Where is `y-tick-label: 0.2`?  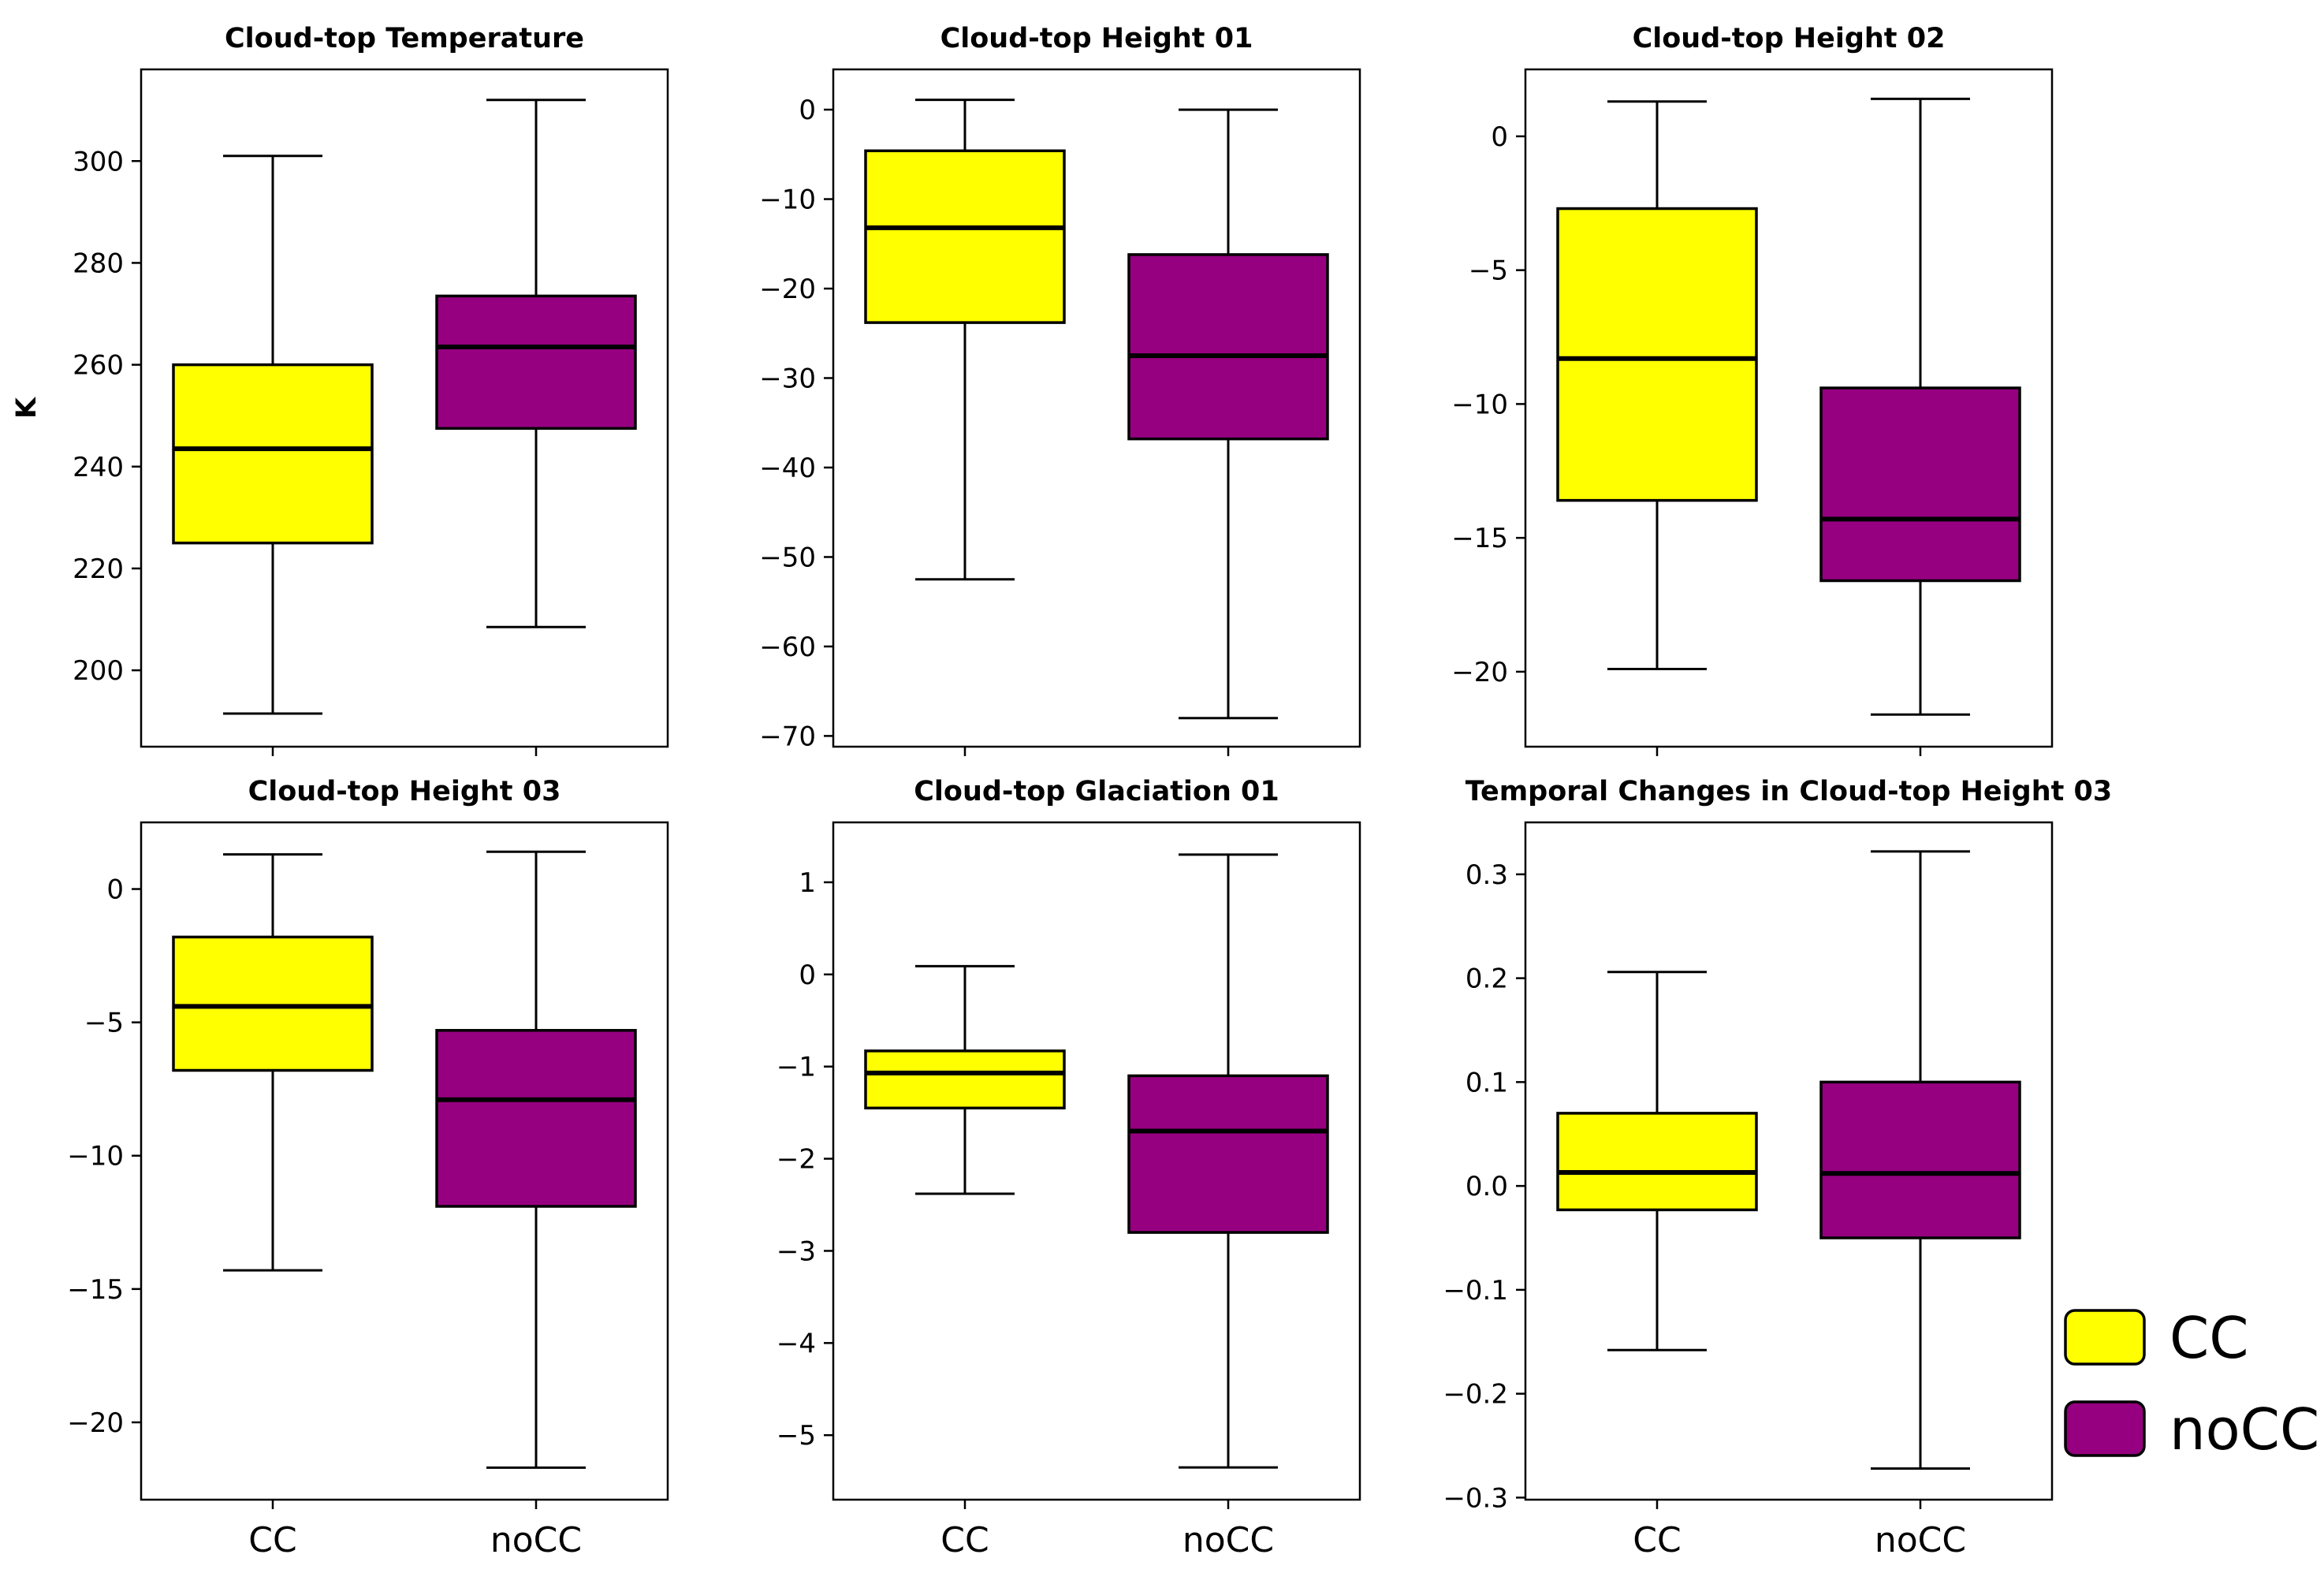 y-tick-label: 0.2 is located at coordinates (1487, 979).